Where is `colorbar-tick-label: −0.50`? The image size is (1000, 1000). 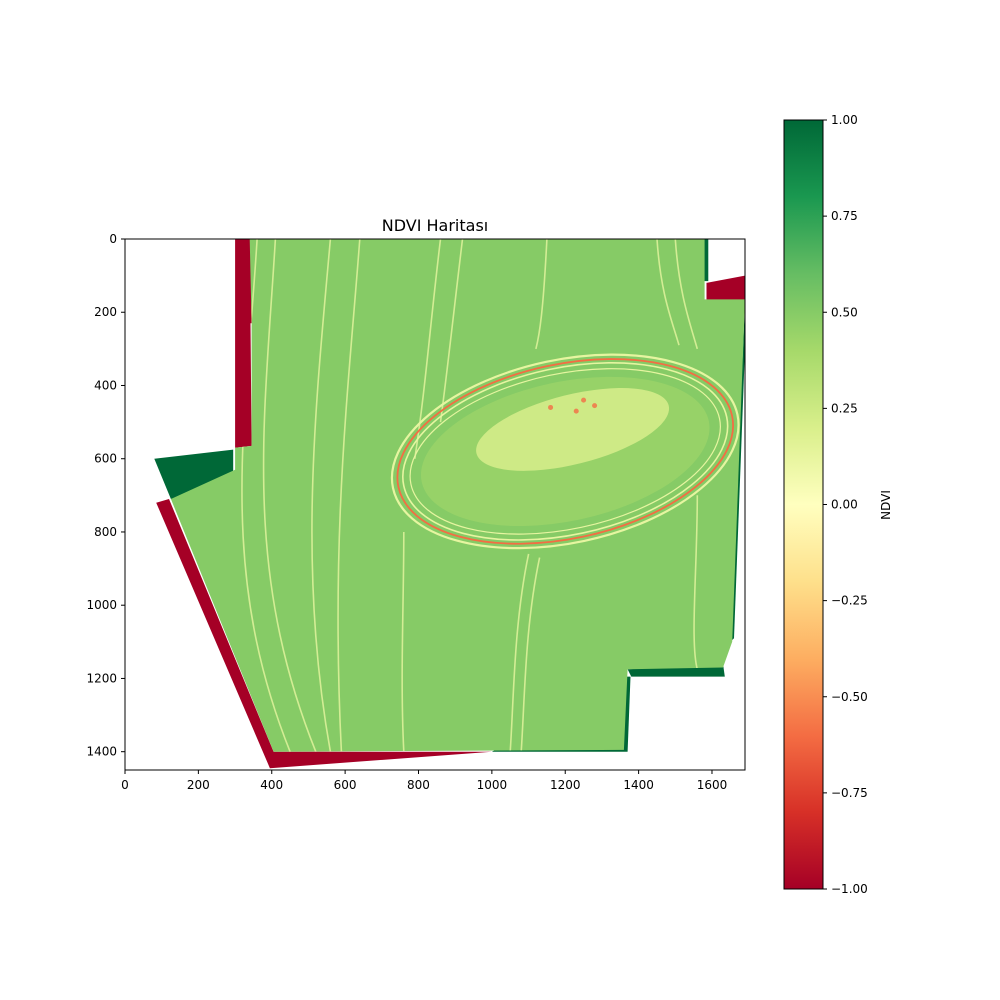
colorbar-tick-label: −0.50 is located at coordinates (849, 697).